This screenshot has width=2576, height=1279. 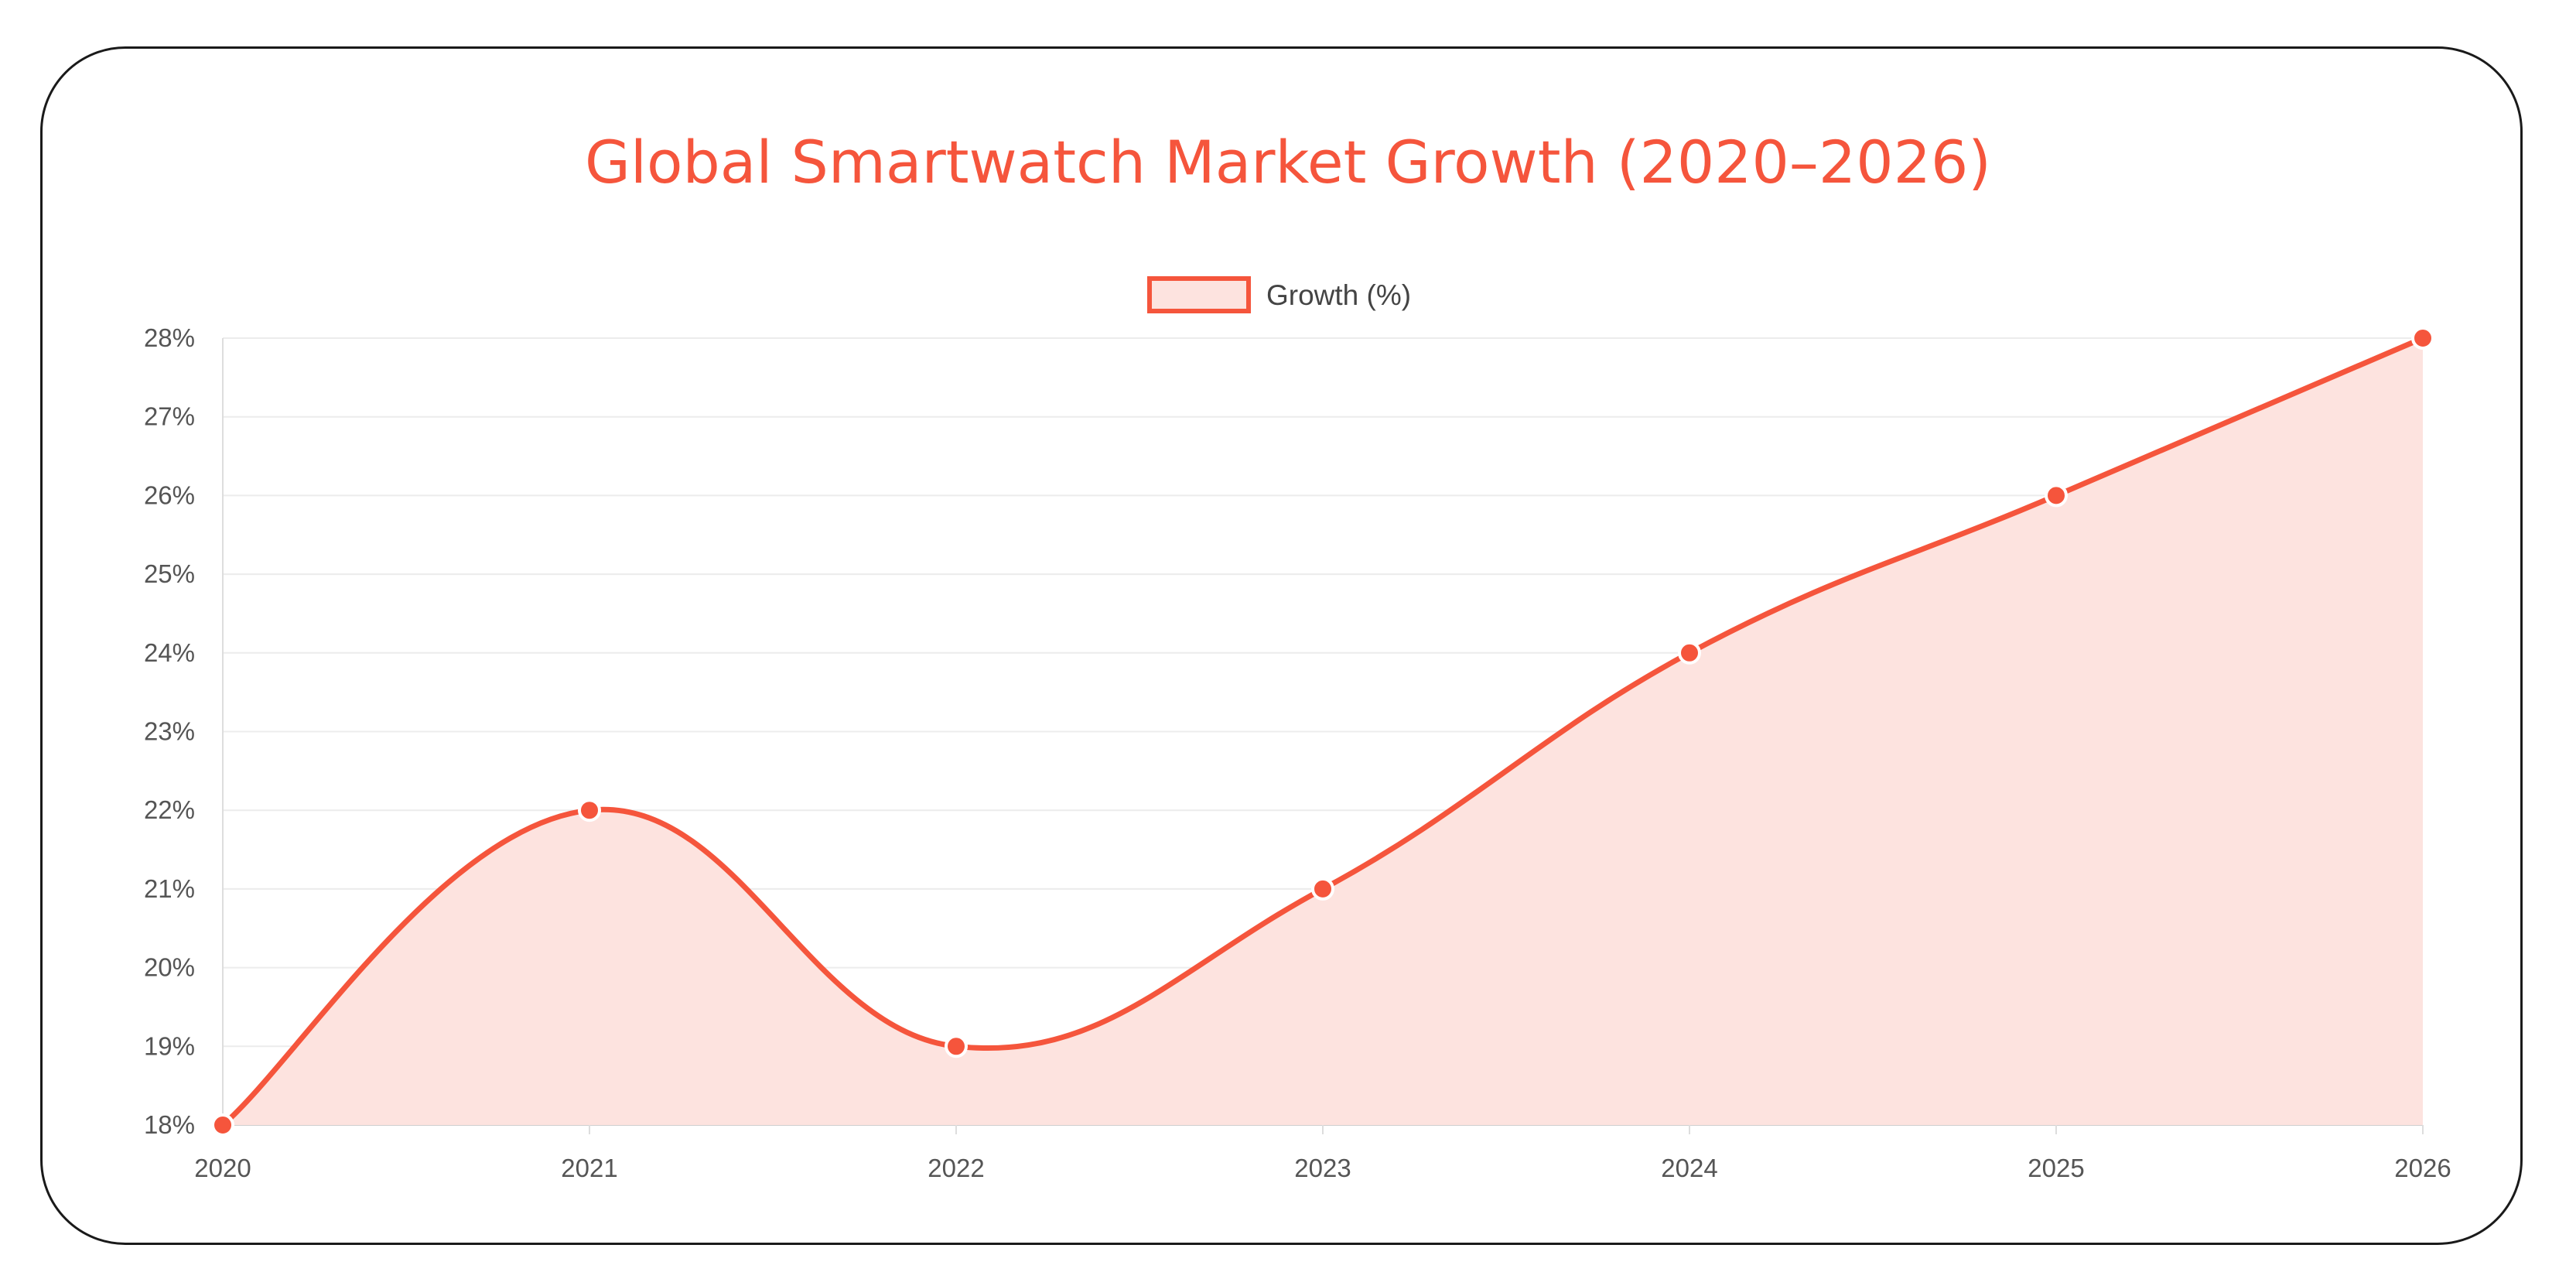 I want to click on legend: Growth (%), so click(x=1279, y=294).